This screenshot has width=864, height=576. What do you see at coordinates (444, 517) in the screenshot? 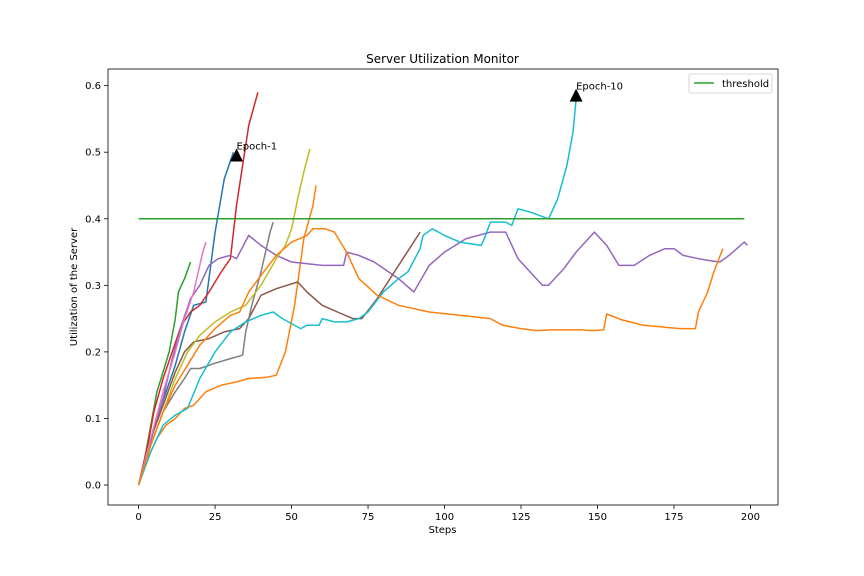
I see `x-tick-label: 100` at bounding box center [444, 517].